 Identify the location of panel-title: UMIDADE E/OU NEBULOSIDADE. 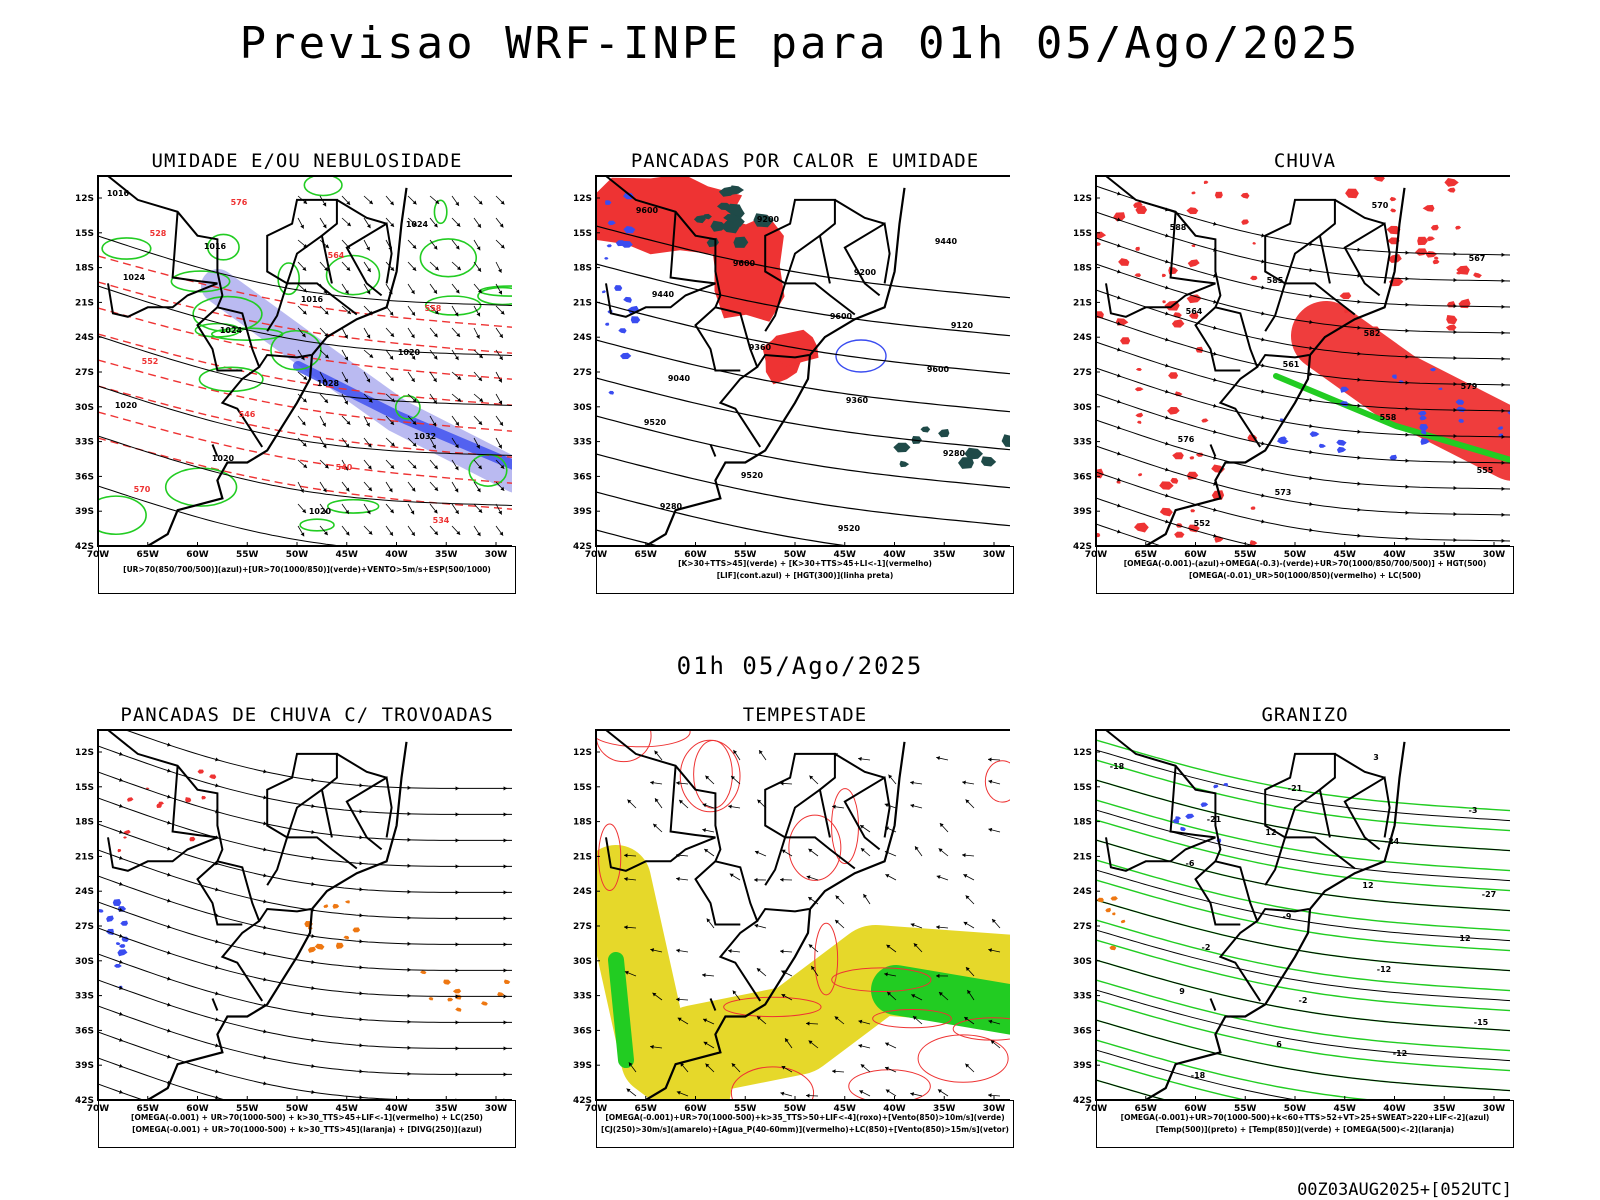
(307, 161).